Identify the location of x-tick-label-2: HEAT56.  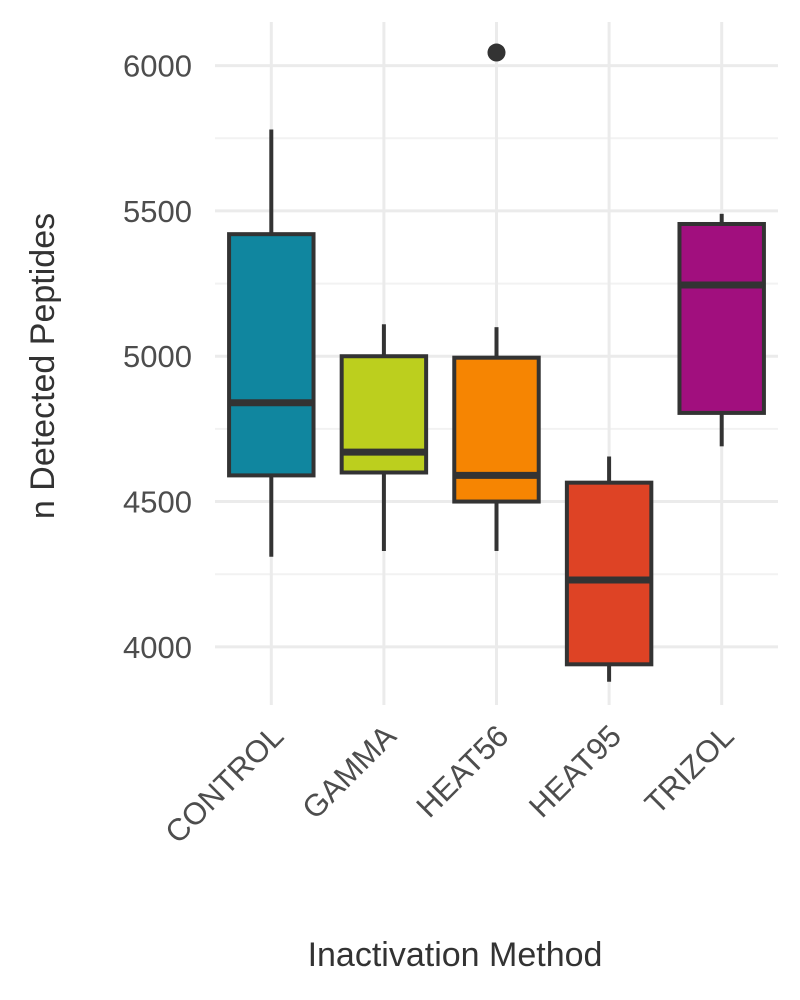
(462, 771).